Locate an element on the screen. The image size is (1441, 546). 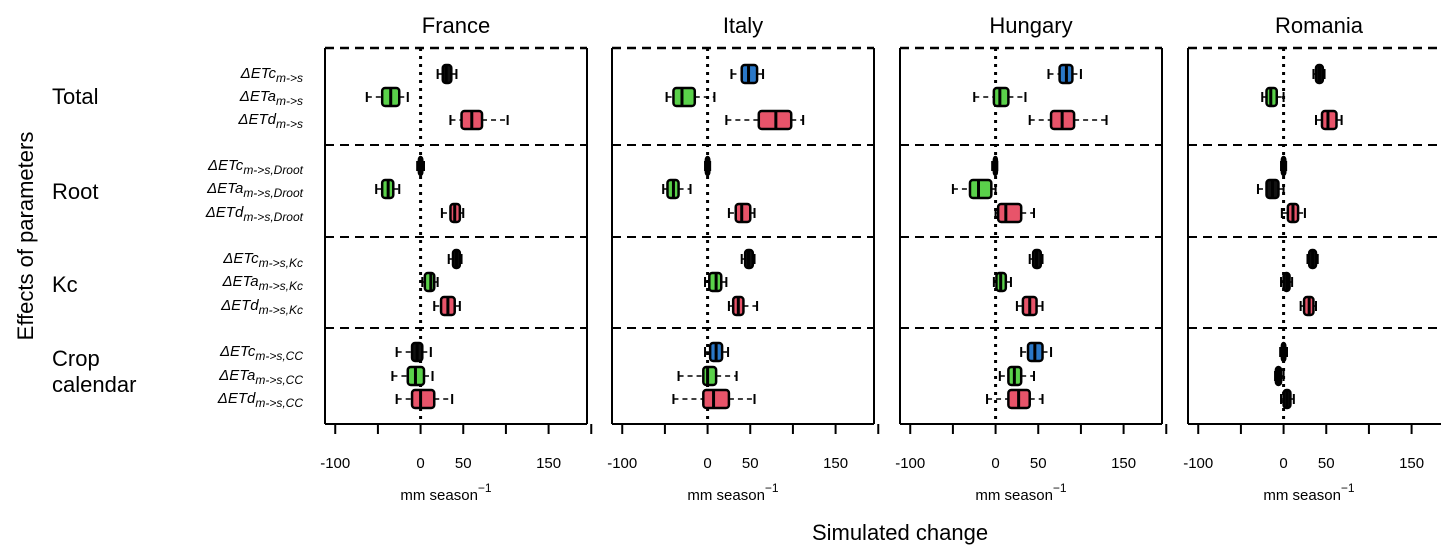
row-label: ΔETdm->s,Kc is located at coordinates (261, 307).